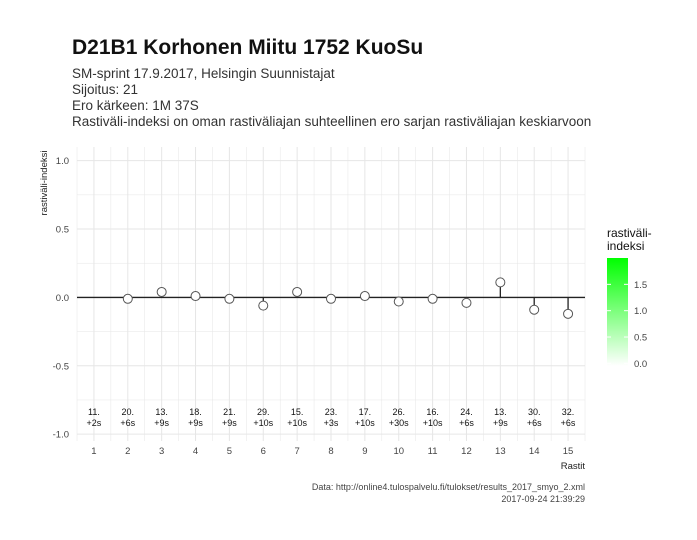 This screenshot has height=540, width=697. What do you see at coordinates (94, 423) in the screenshot?
I see `diff-label: +2s` at bounding box center [94, 423].